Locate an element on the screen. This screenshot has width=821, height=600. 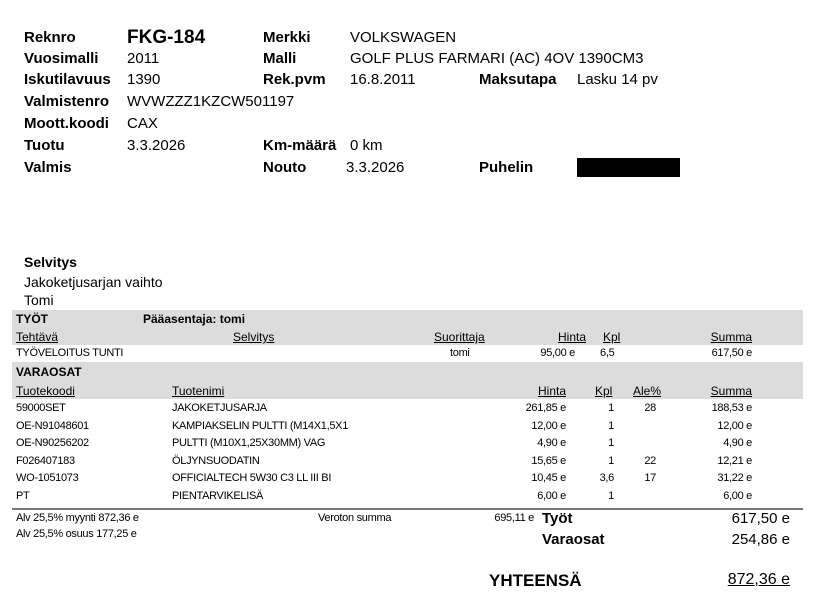
selvitys-title: Selvitys is located at coordinates (50, 262).